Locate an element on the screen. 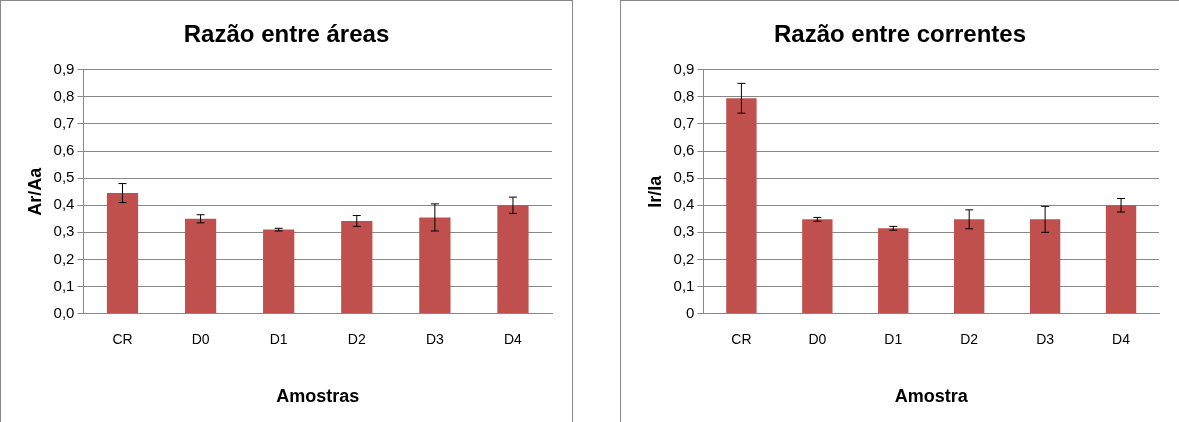  y-tick-label: 0,0 is located at coordinates (64, 312).